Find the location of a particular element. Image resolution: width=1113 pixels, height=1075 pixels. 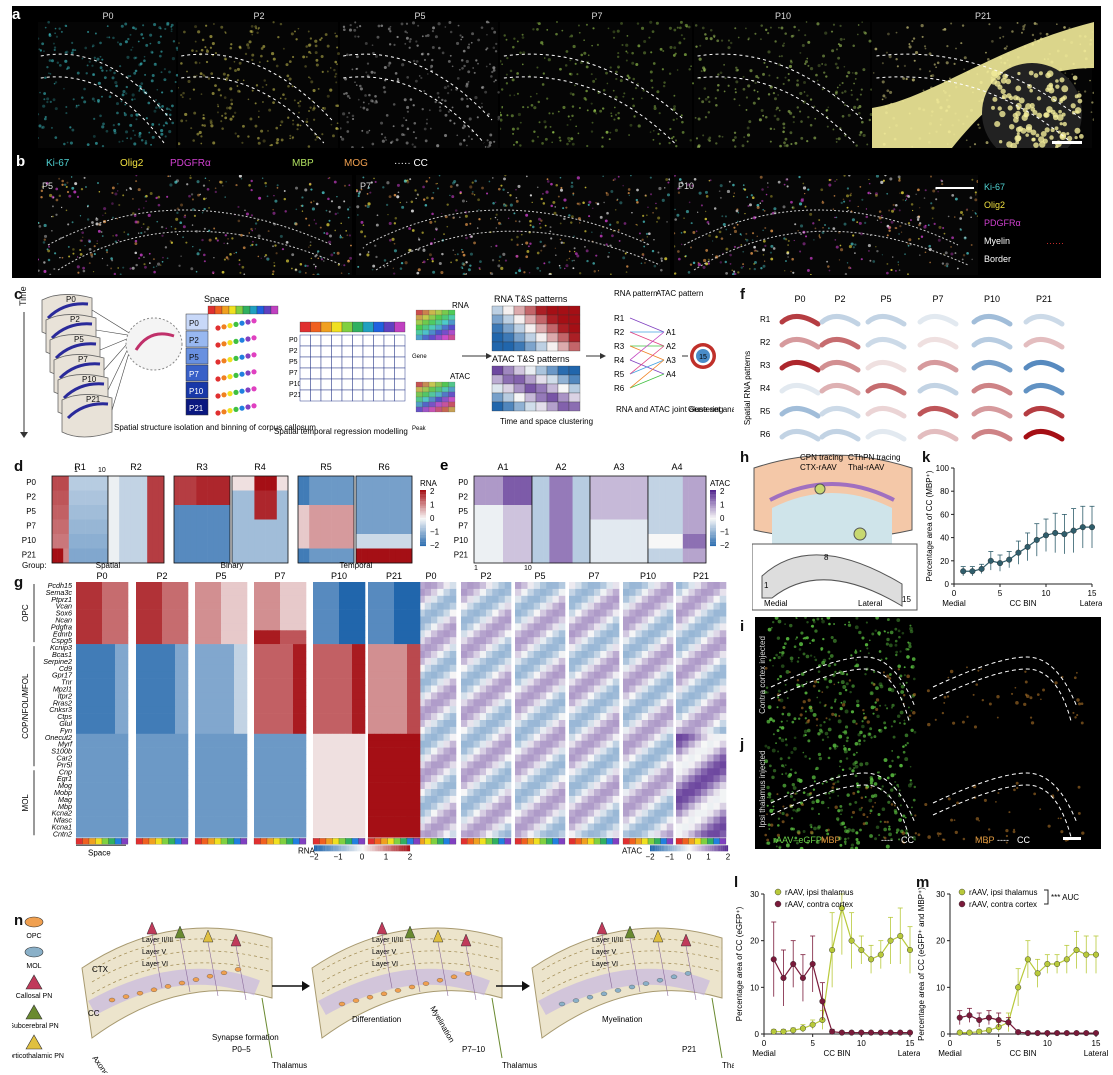

grid-stage-label: P21 is located at coordinates (295, 395).